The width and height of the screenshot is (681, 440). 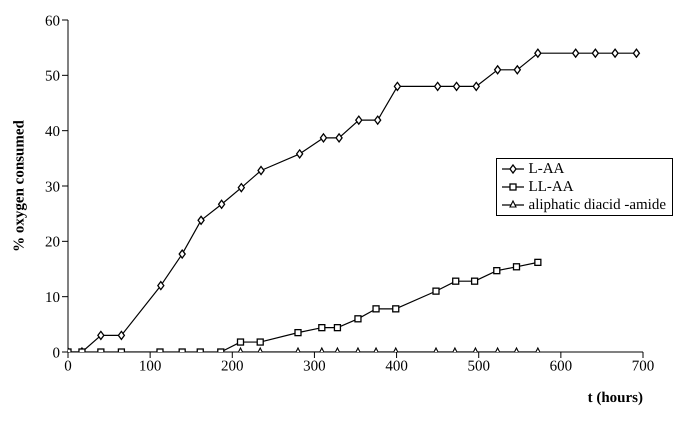 What do you see at coordinates (232, 366) in the screenshot?
I see `x-tick-label: 200` at bounding box center [232, 366].